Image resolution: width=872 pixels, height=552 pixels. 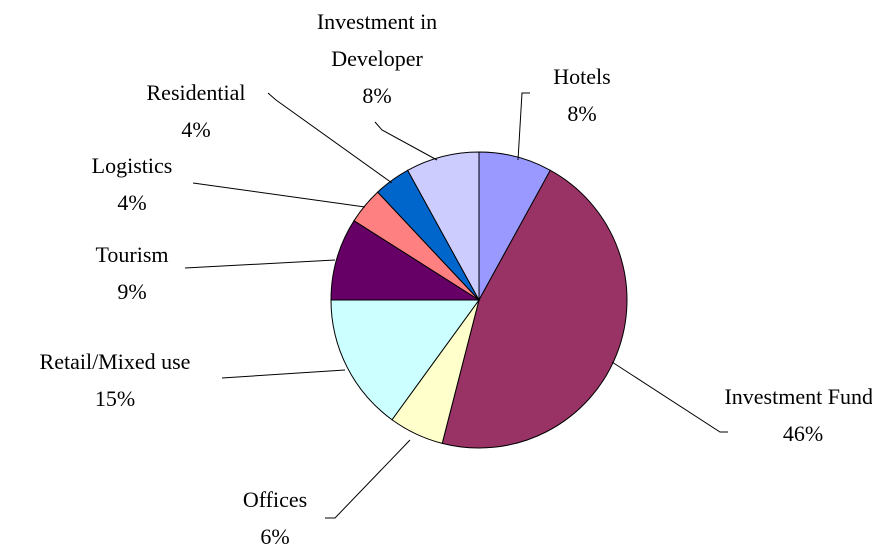 I want to click on value-label: 6%, so click(x=275, y=536).